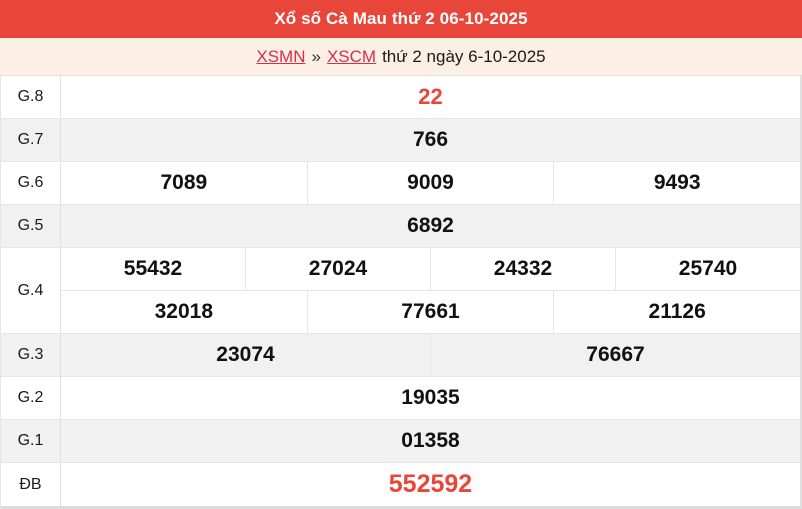 The image size is (802, 509). Describe the element at coordinates (31, 355) in the screenshot. I see `prize-label: G.3` at that location.